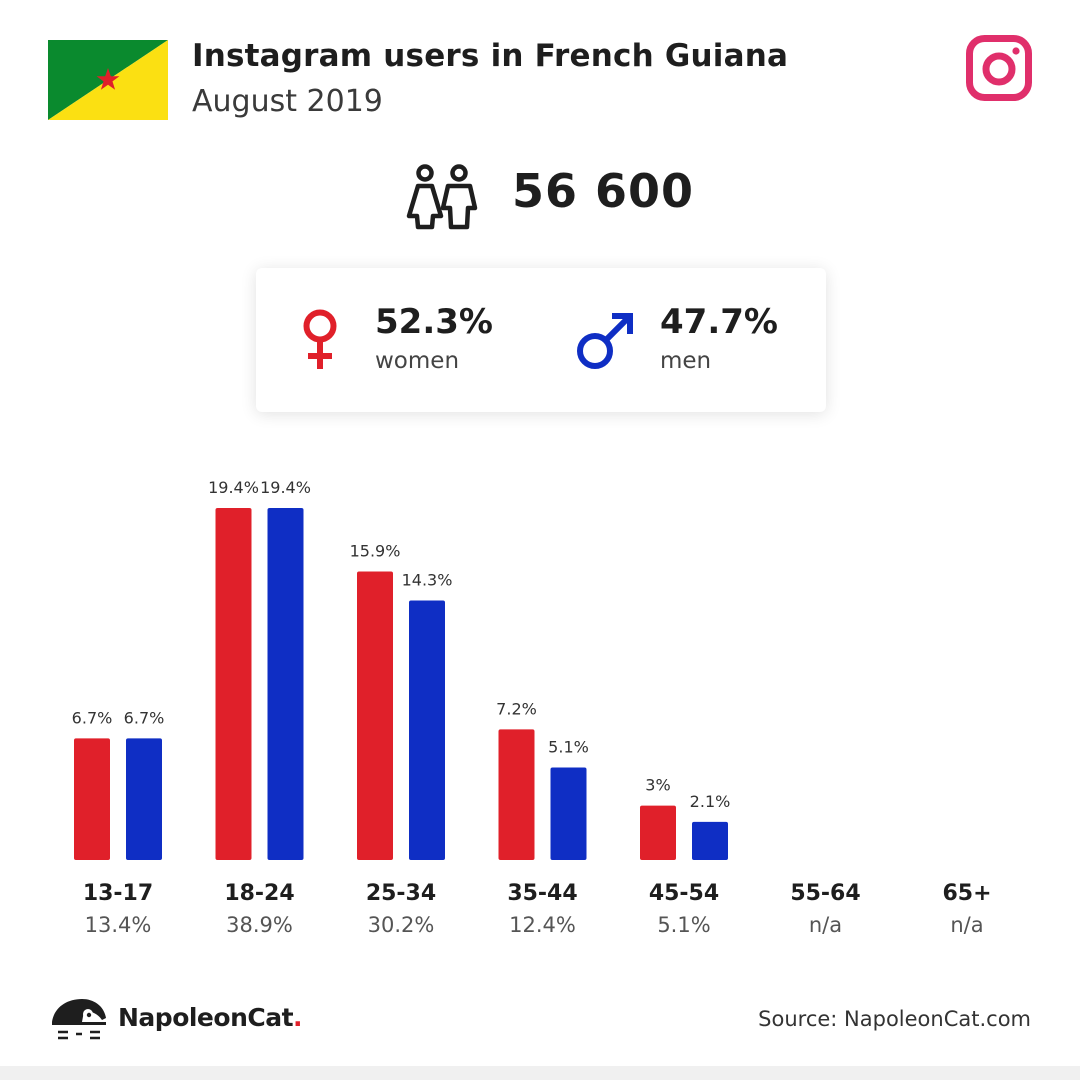 The image size is (1080, 1080). What do you see at coordinates (568, 746) in the screenshot?
I see `bar-value-label: 5.1%` at bounding box center [568, 746].